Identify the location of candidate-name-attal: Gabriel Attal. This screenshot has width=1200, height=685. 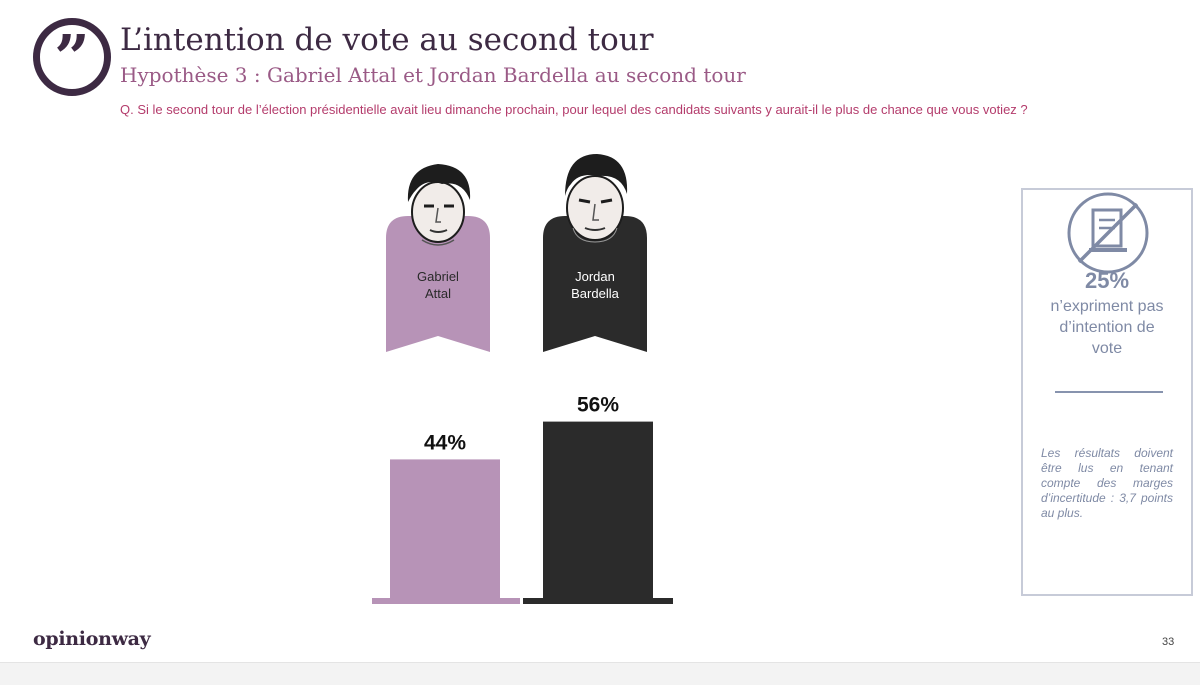
(438, 285).